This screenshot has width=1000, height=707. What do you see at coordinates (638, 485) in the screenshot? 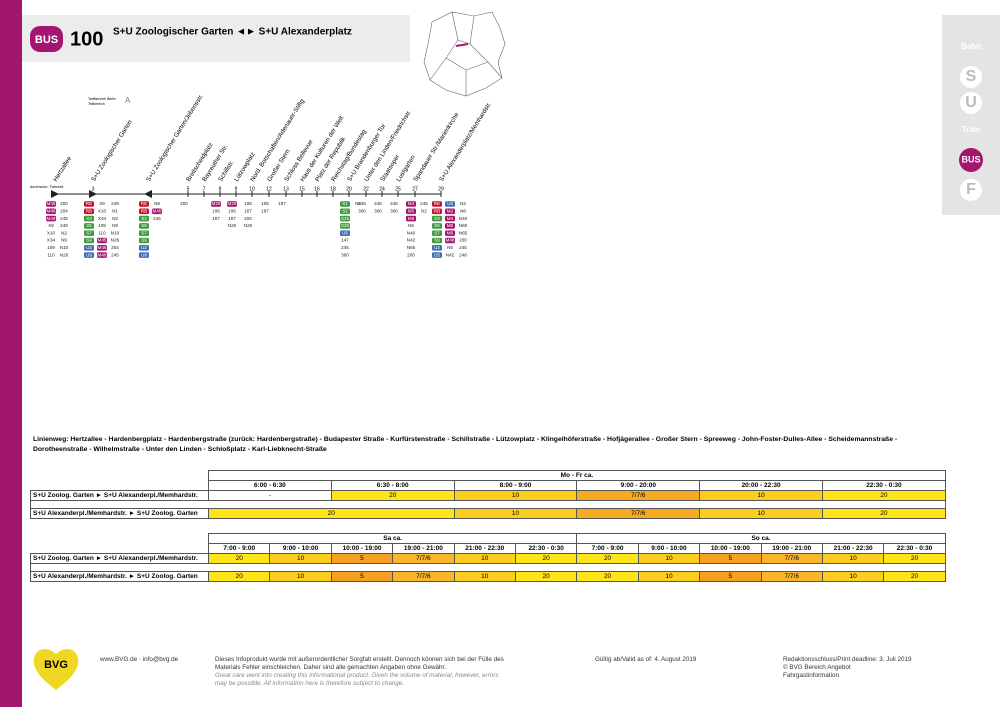
I see `time-range: 9:00 - 20:00` at bounding box center [638, 485].